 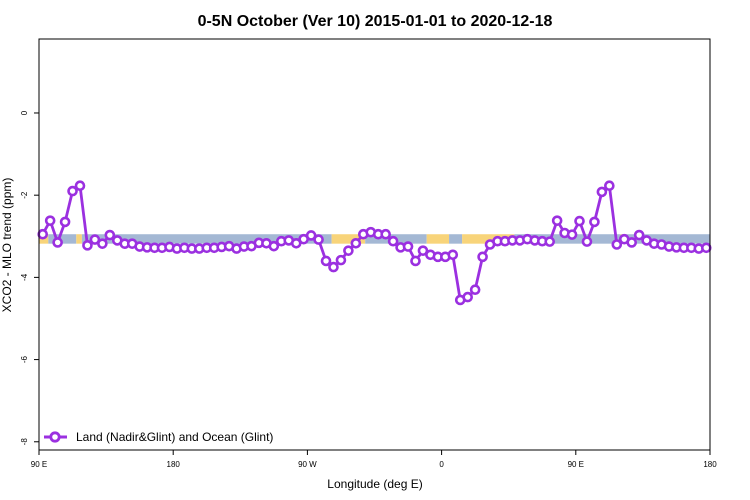 I want to click on legend-marker-swatch, so click(x=55, y=437).